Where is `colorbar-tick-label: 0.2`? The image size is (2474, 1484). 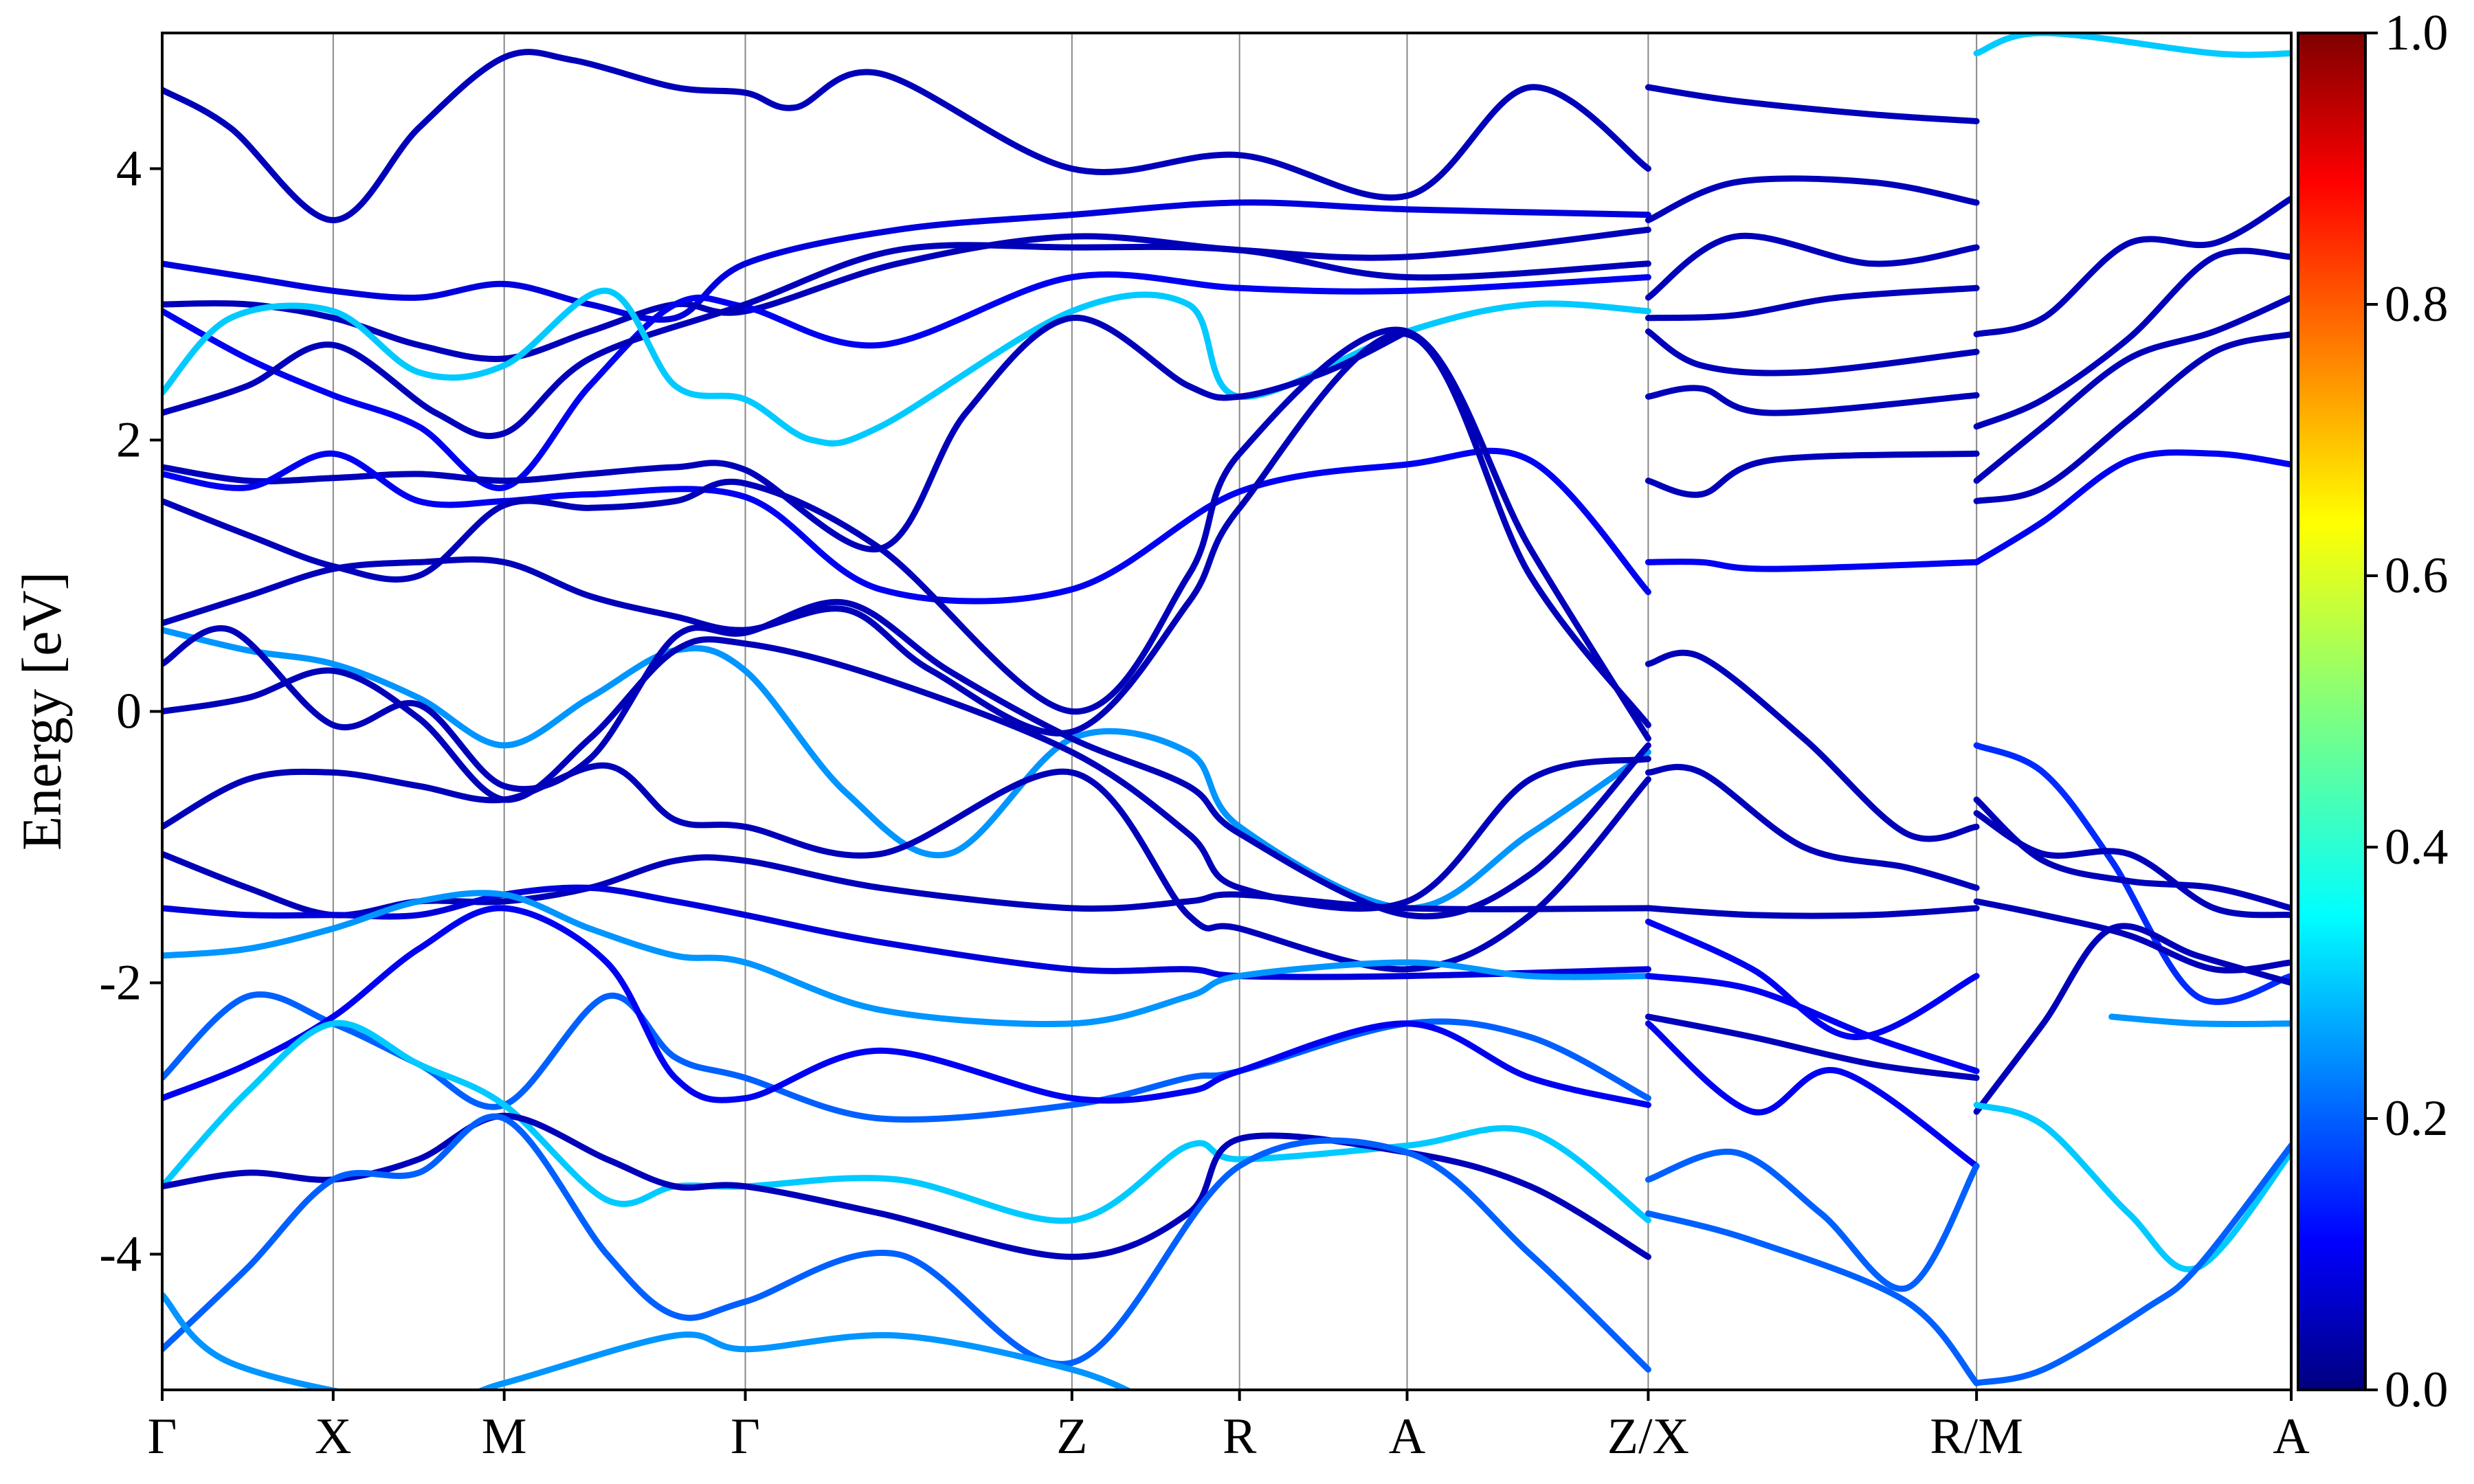
colorbar-tick-label: 0.2 is located at coordinates (2417, 1118).